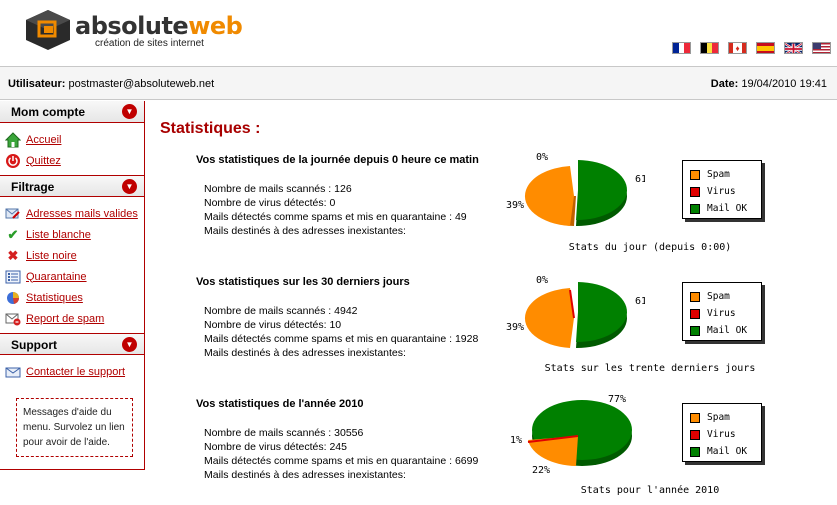 The height and width of the screenshot is (505, 837). Describe the element at coordinates (650, 490) in the screenshot. I see `chart-caption: Stats pour l'année 2010` at that location.